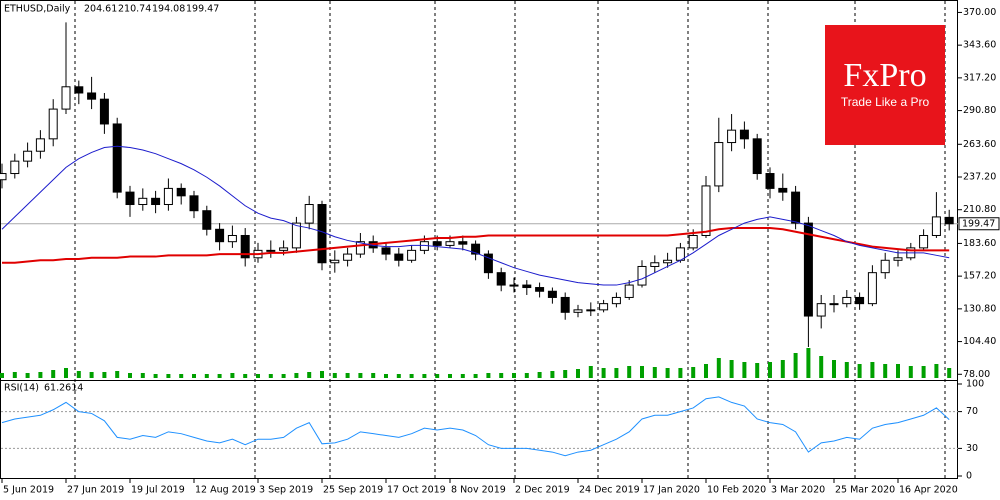 Image resolution: width=1000 pixels, height=500 pixels. What do you see at coordinates (976, 374) in the screenshot?
I see `y-tick-label: 78.00` at bounding box center [976, 374].